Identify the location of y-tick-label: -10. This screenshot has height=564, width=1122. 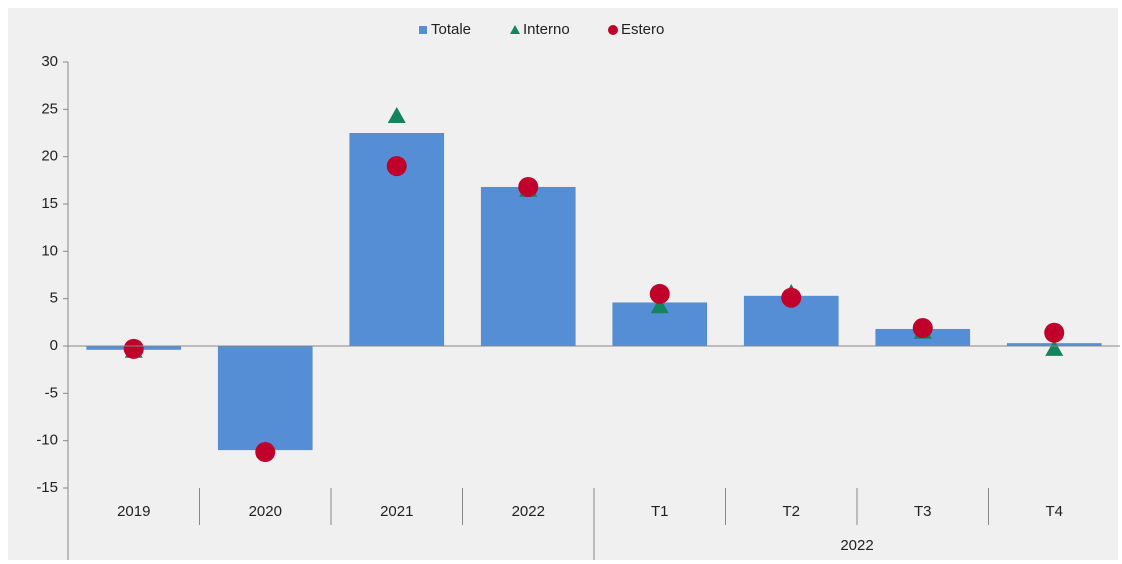
(47, 440).